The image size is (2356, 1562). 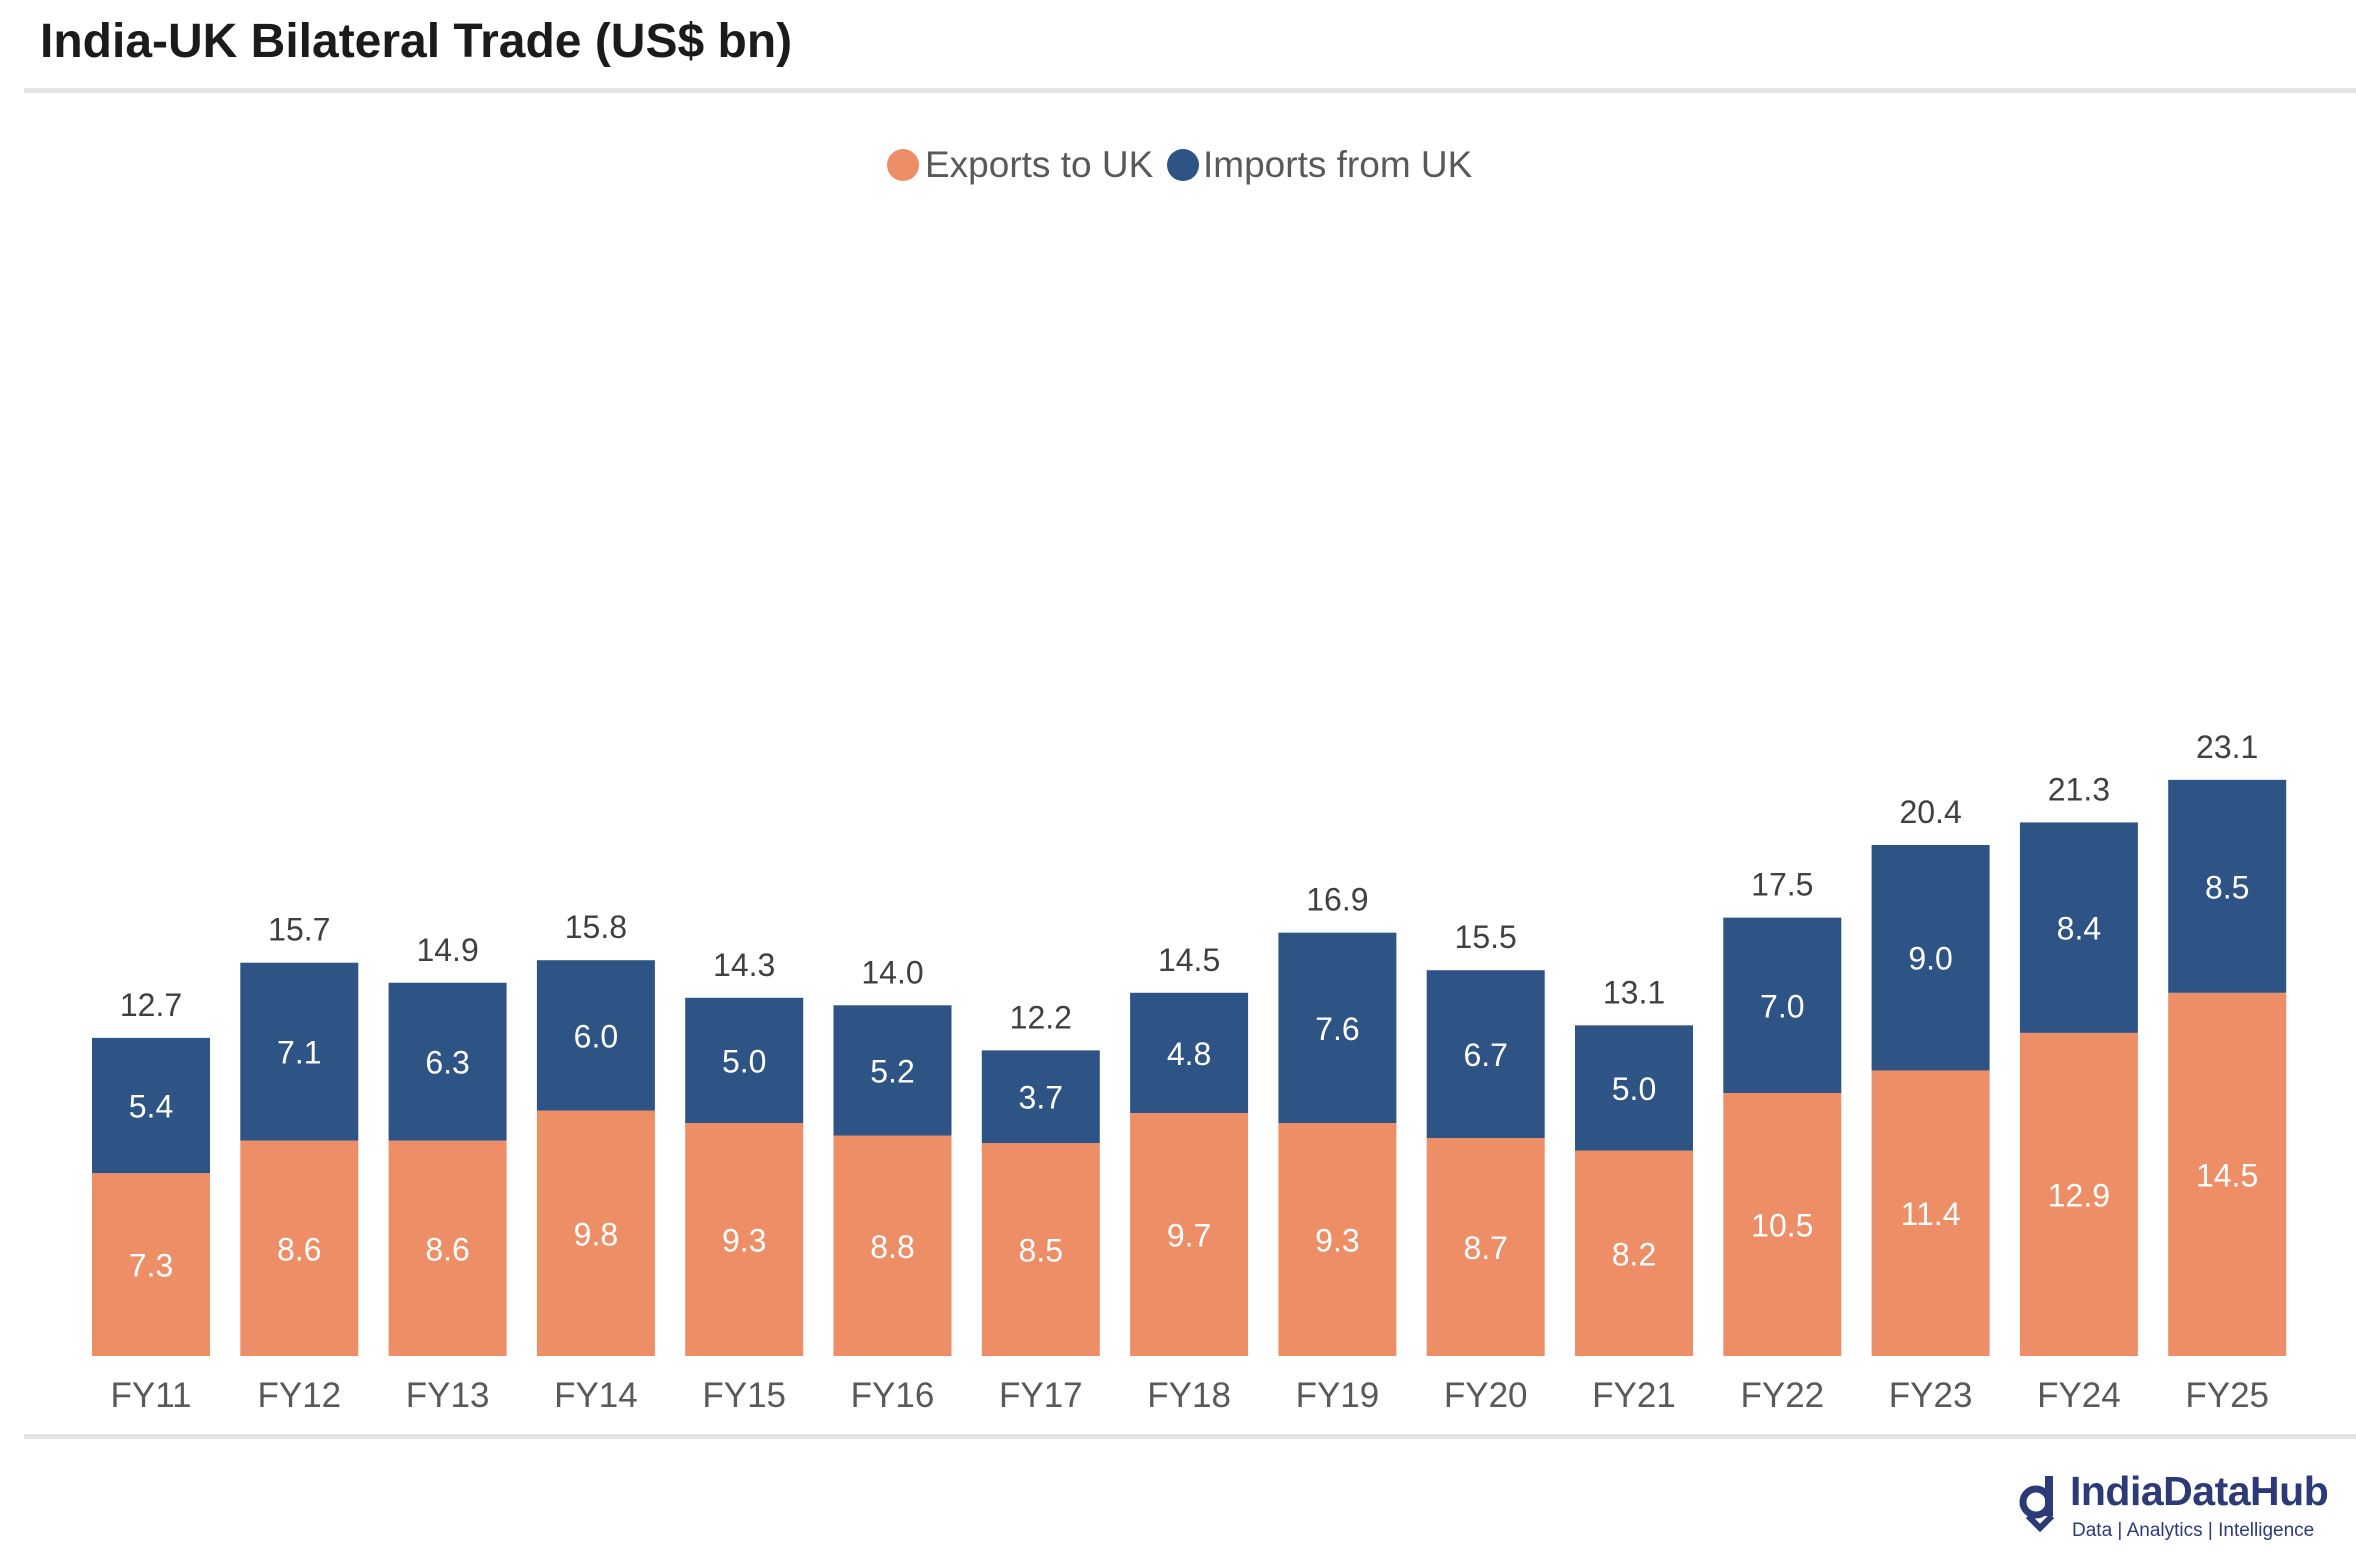 What do you see at coordinates (447, 950) in the screenshot?
I see `data-label-total: 14.9` at bounding box center [447, 950].